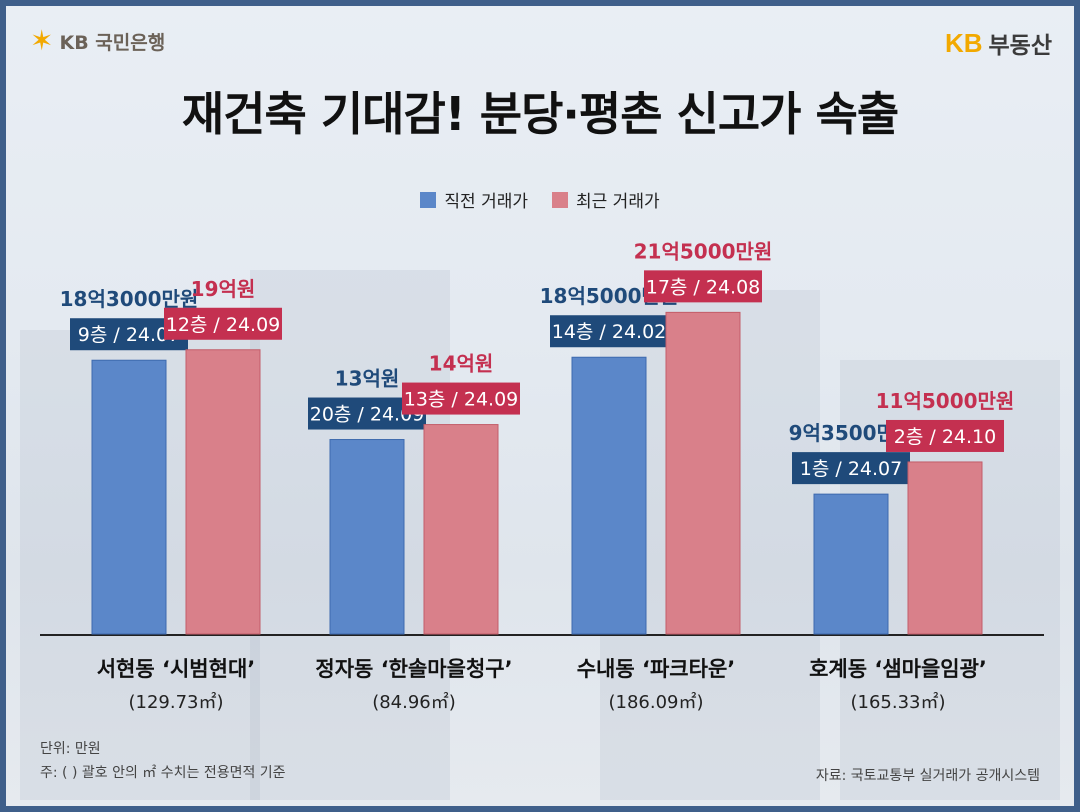 This screenshot has height=812, width=1080. Describe the element at coordinates (223, 289) in the screenshot. I see `value-label-recent-0: 19억원` at that location.